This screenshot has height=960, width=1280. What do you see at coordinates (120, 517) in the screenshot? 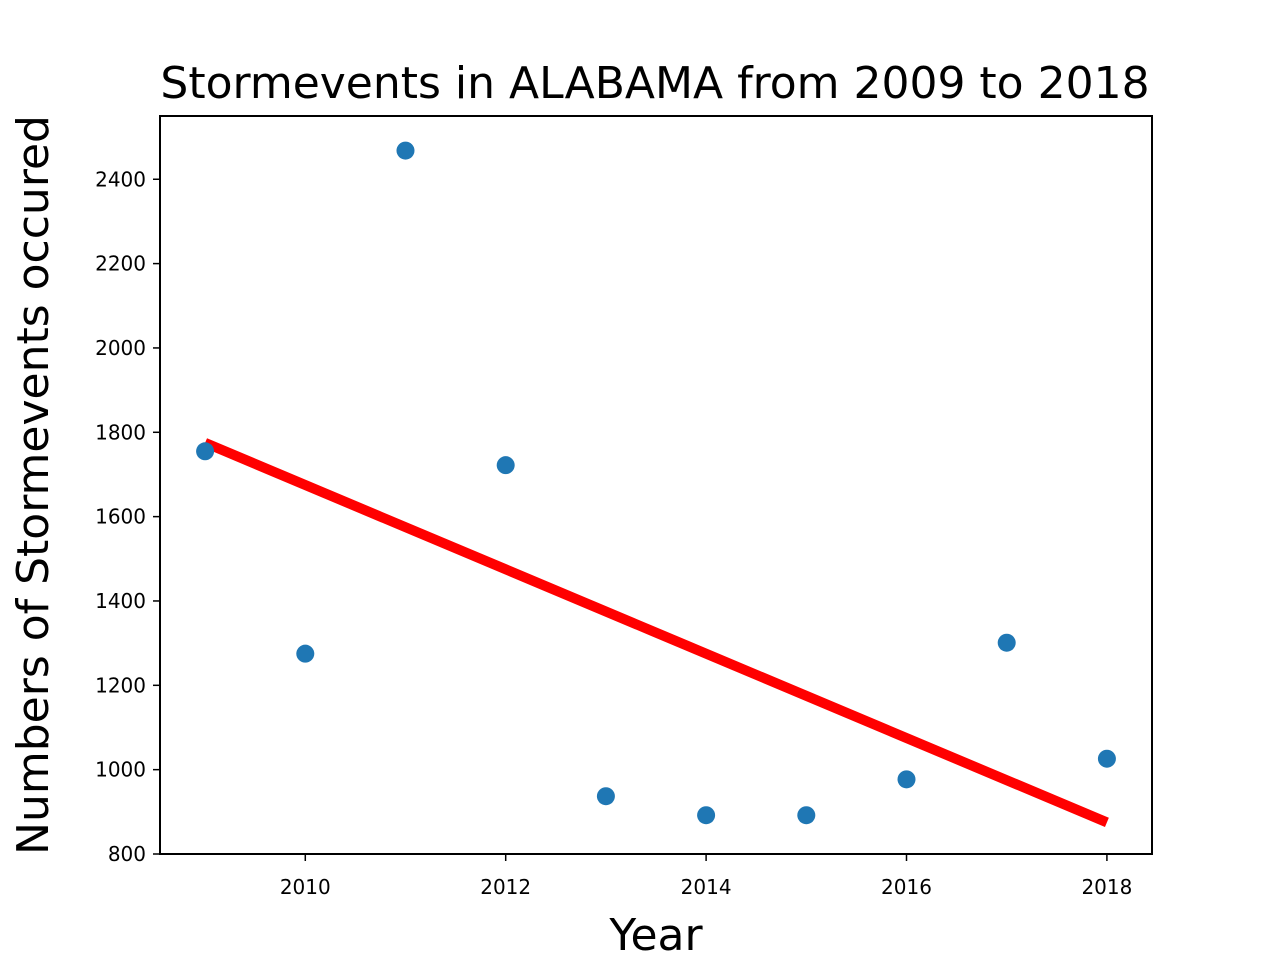
I see `y-tick-label: 1600` at bounding box center [120, 517].